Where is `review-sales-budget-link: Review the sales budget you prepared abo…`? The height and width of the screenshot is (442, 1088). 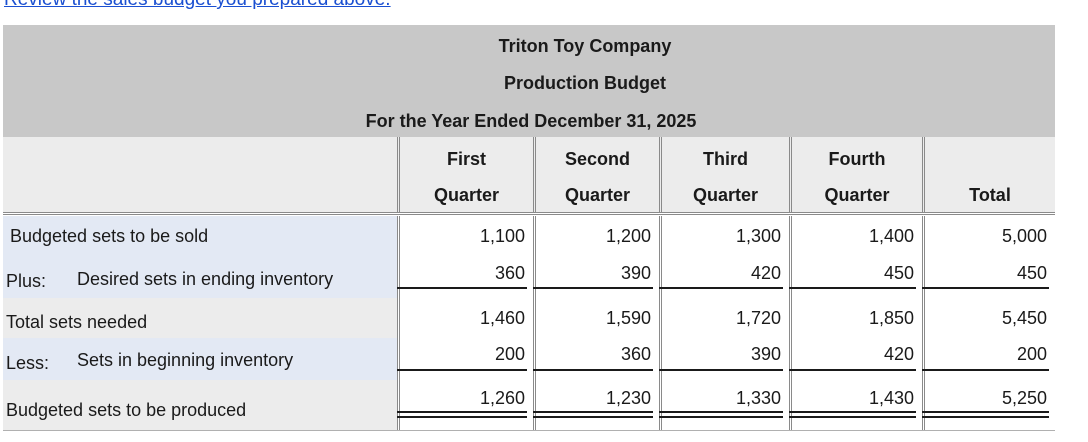
review-sales-budget-link: Review the sales budget you prepared abo… is located at coordinates (197, 5).